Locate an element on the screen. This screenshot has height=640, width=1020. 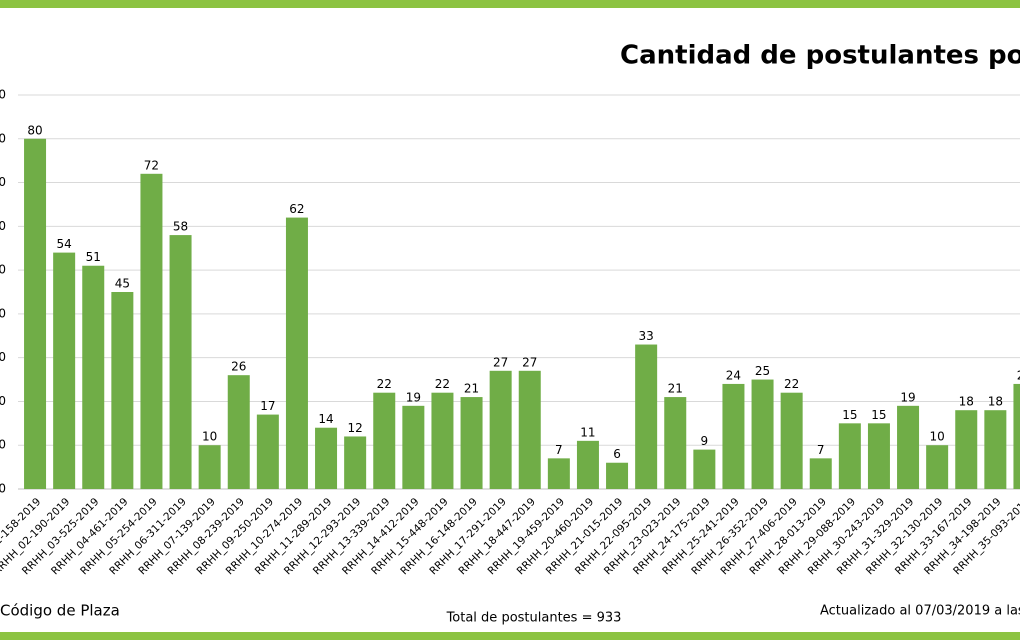
y-tick-label: 80 is located at coordinates (3, 138).